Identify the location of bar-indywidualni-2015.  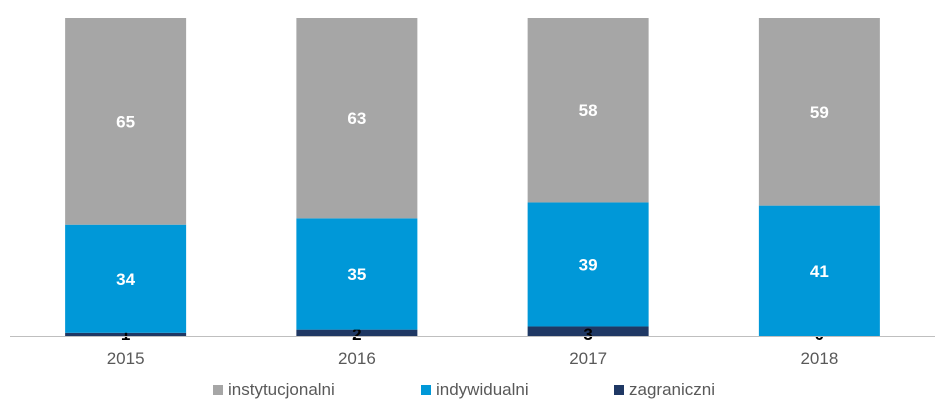
(126, 278).